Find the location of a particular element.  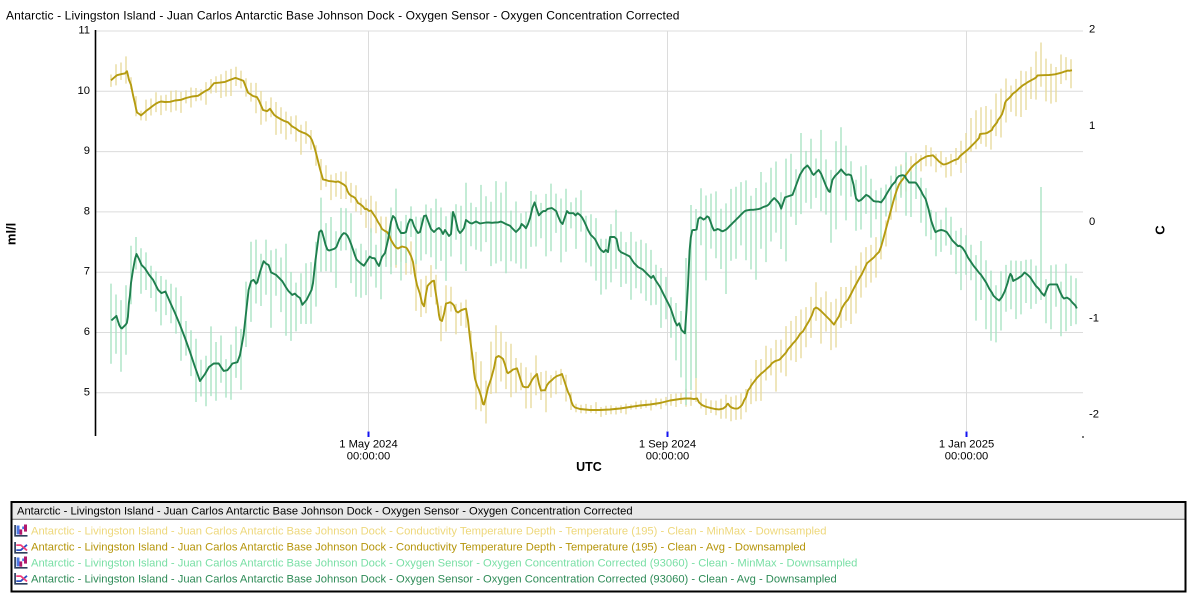

svg-text: 6 is located at coordinates (87, 332).